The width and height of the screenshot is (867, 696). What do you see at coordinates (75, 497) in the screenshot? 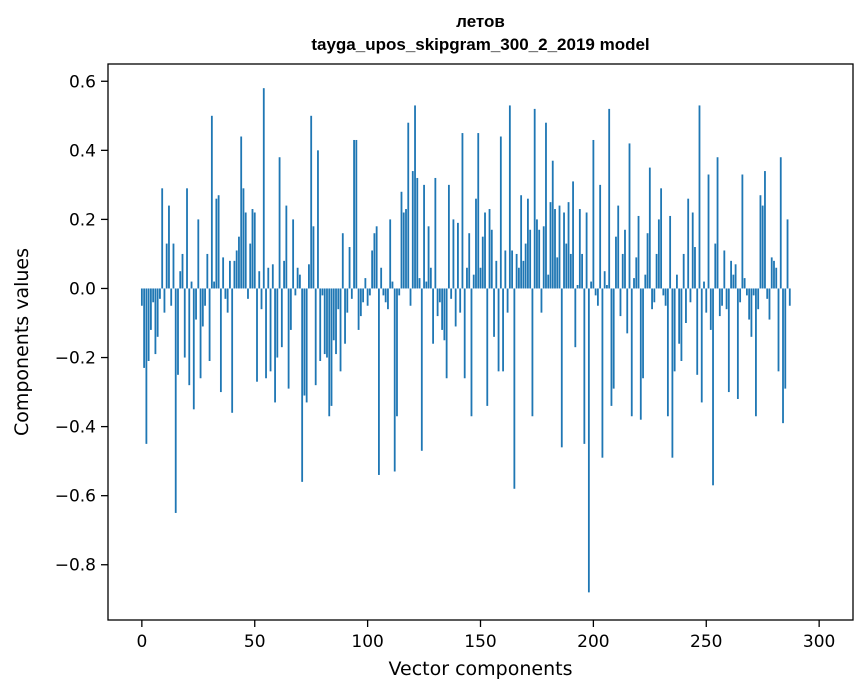
I see `y-tick-label: −0.6` at bounding box center [75, 497].